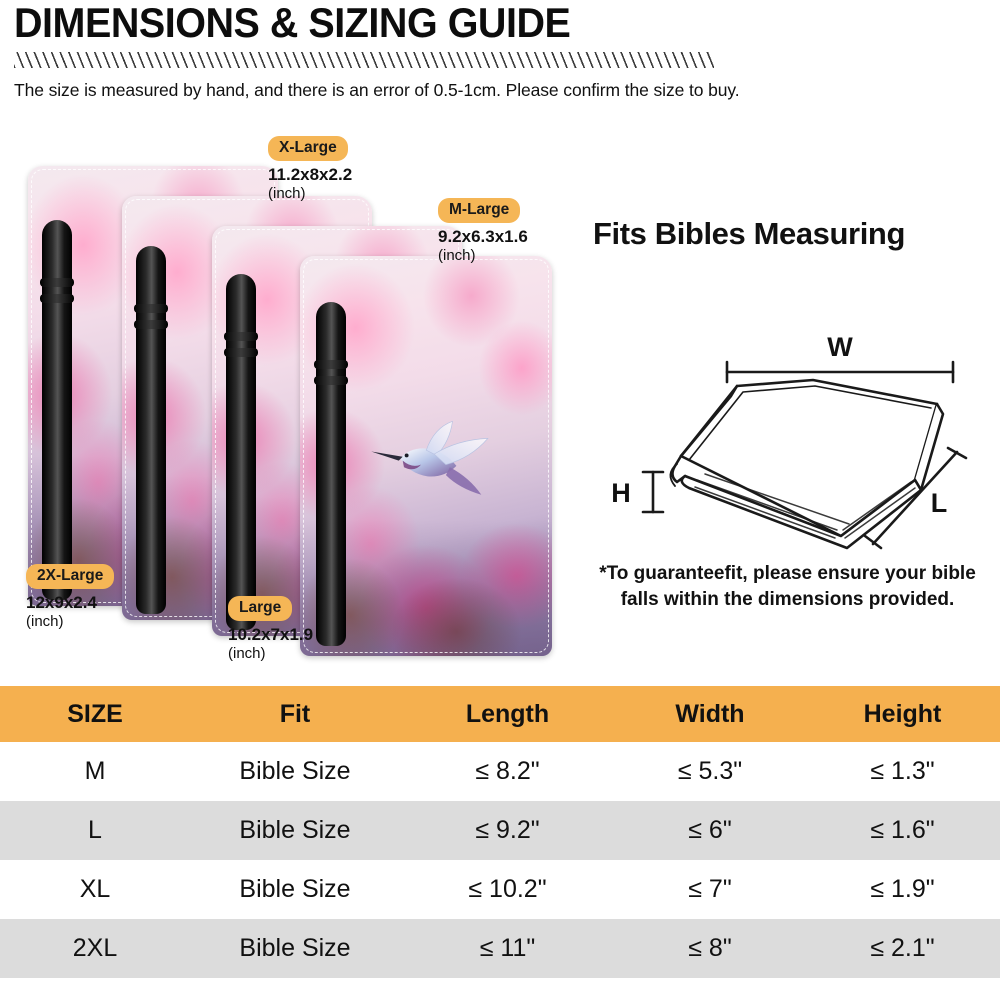  What do you see at coordinates (902, 714) in the screenshot?
I see `column-header-height: Height` at bounding box center [902, 714].